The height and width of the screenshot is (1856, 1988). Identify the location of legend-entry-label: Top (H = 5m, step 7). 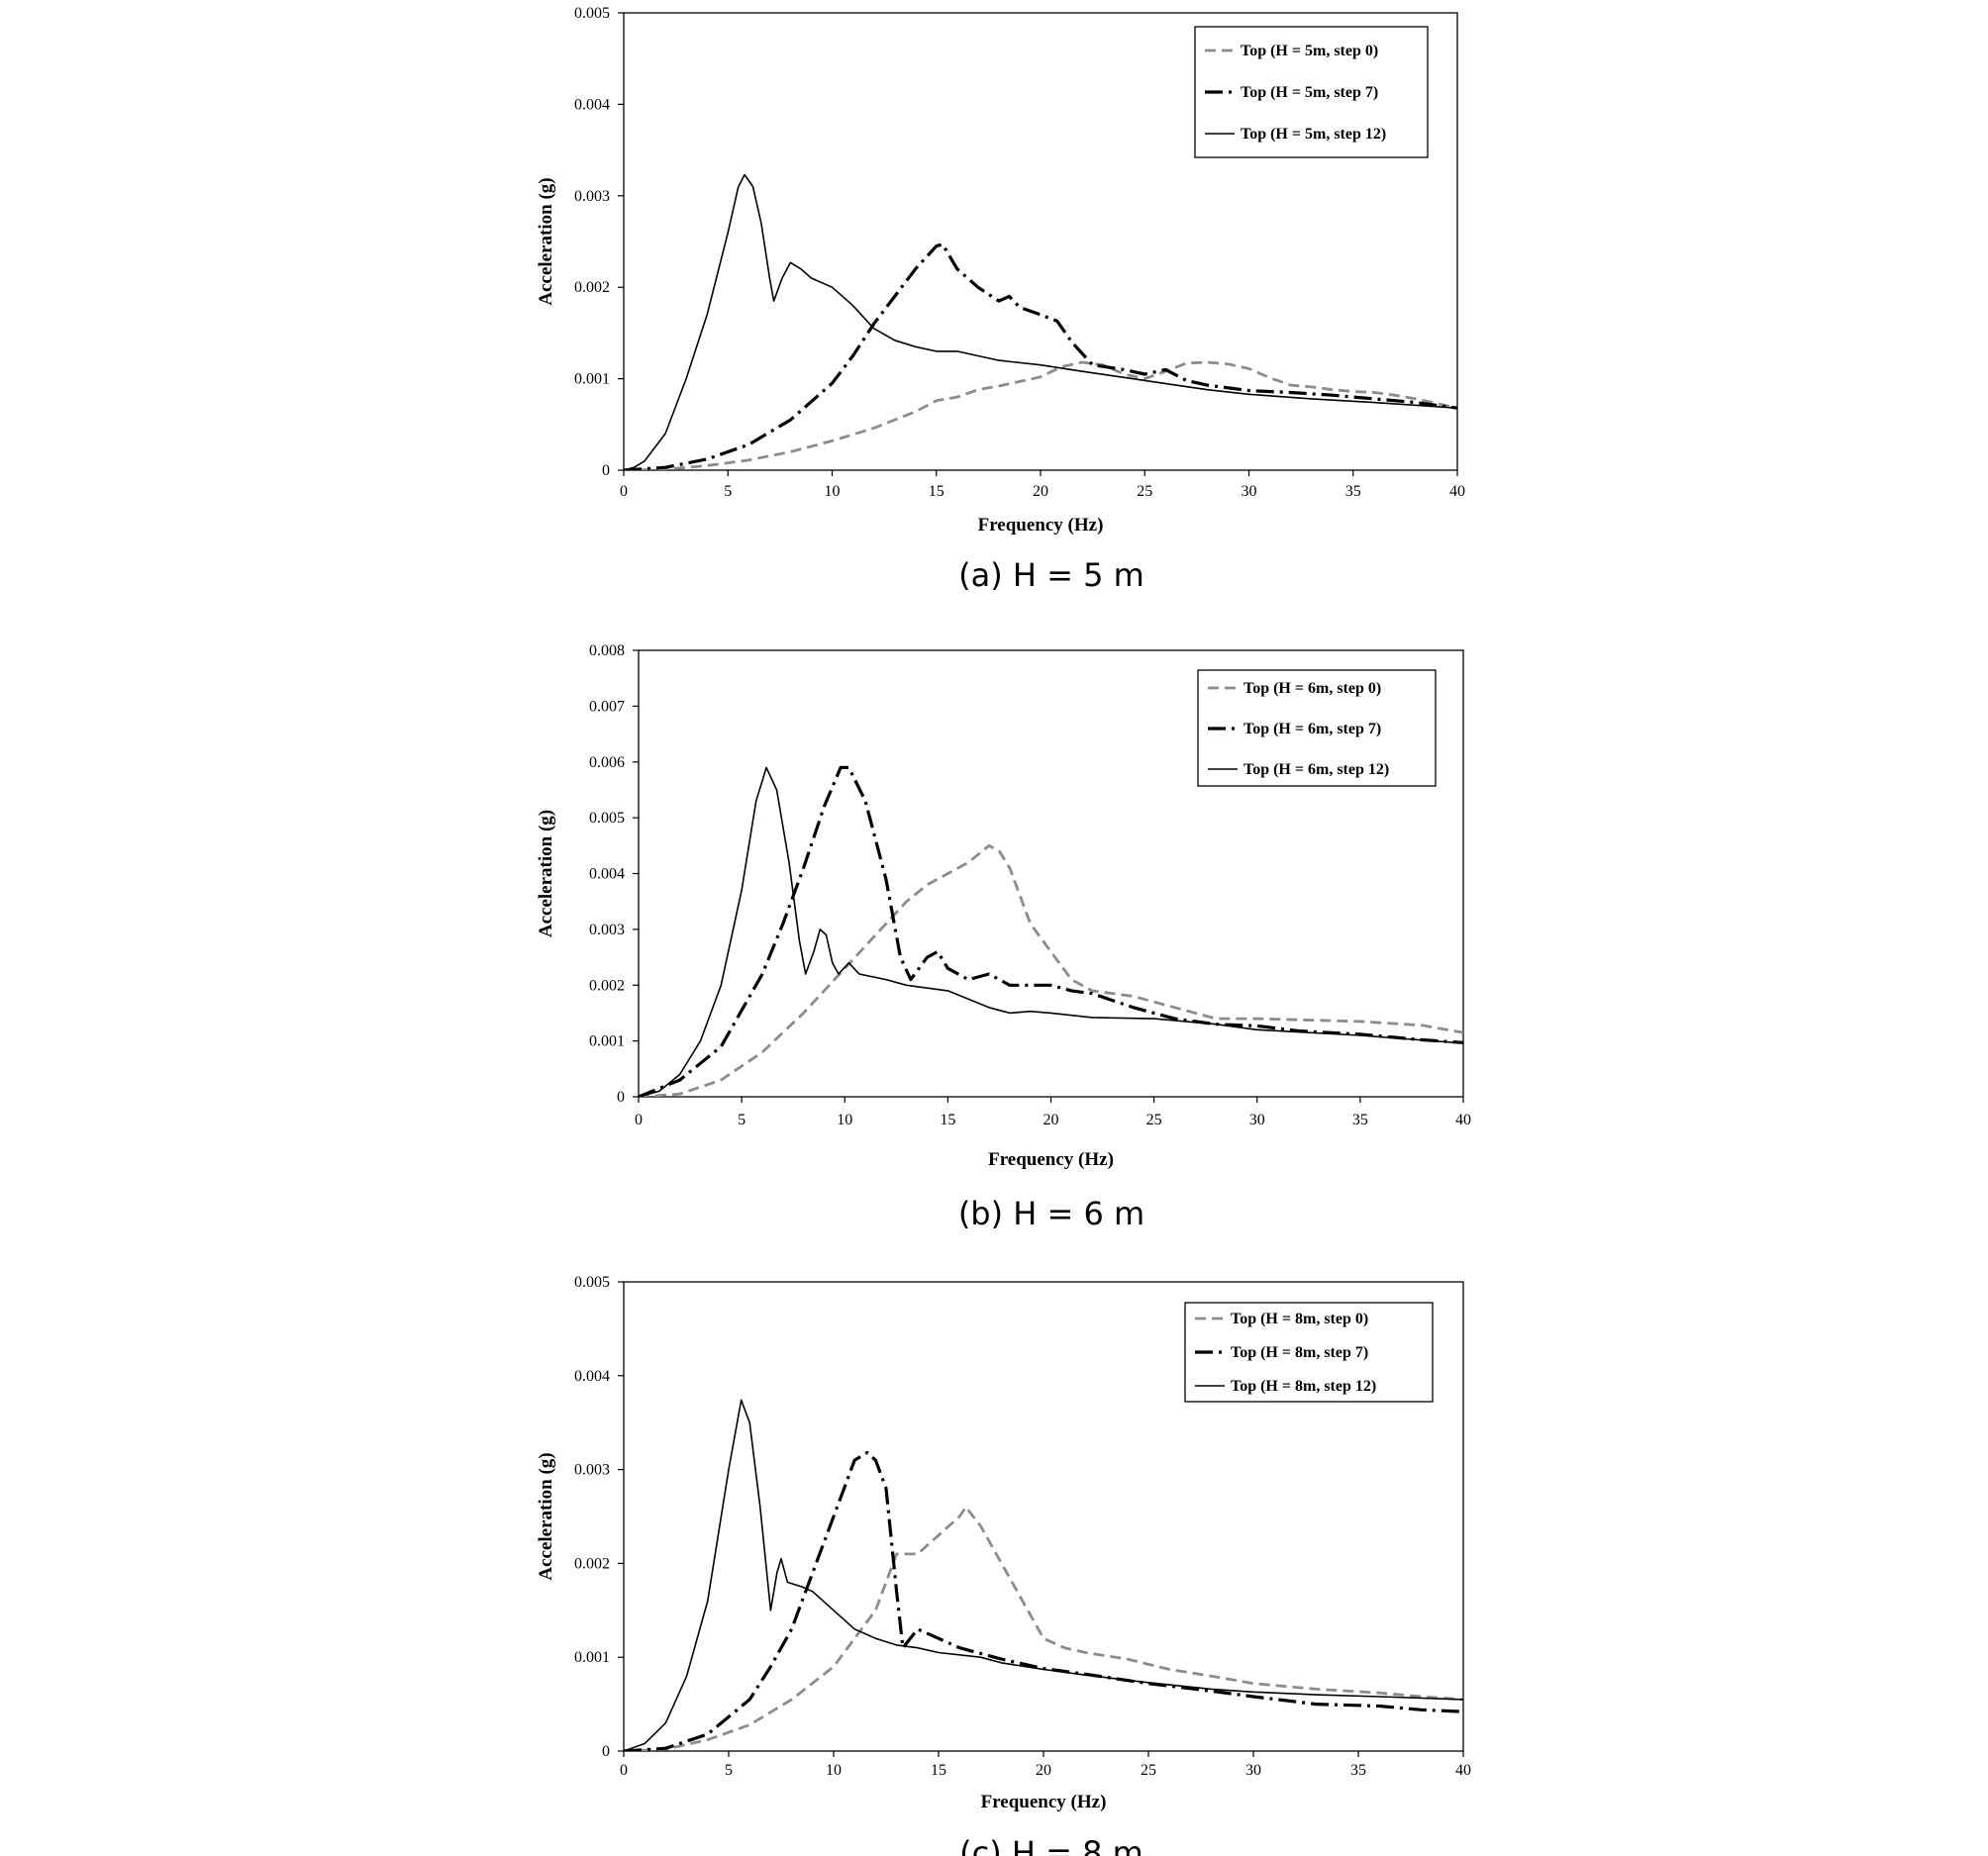
(1309, 92).